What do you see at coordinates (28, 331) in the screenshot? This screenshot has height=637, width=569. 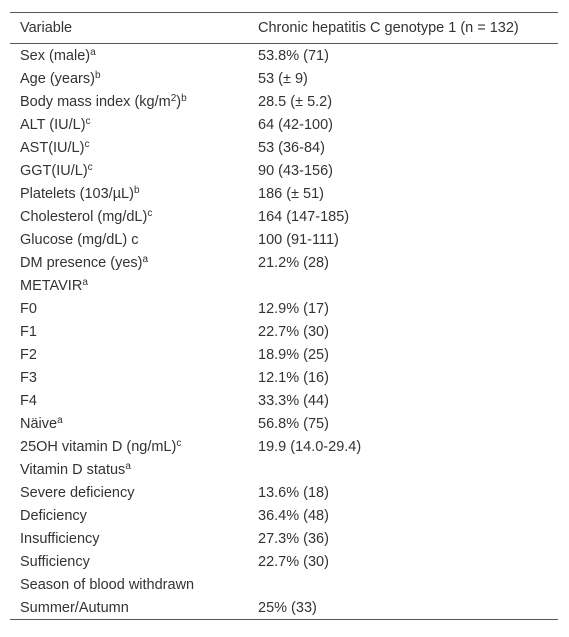 I see `label-text: F1` at bounding box center [28, 331].